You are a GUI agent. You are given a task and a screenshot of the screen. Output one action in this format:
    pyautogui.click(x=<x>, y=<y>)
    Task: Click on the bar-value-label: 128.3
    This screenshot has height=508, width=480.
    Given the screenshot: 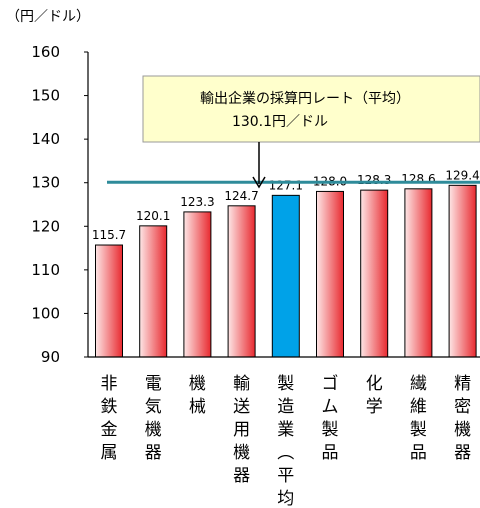 What is the action you would take?
    pyautogui.click(x=374, y=180)
    